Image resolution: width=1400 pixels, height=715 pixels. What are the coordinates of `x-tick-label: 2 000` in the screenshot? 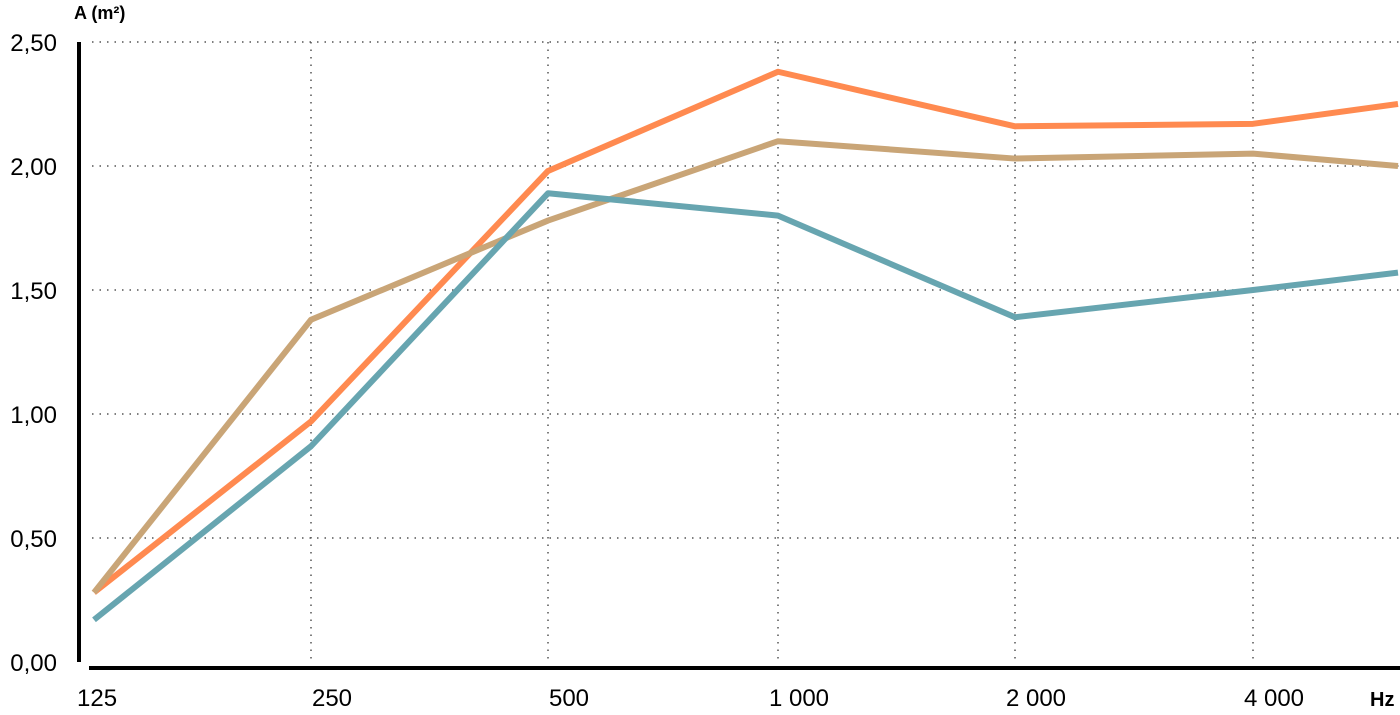 It's located at (1036, 698).